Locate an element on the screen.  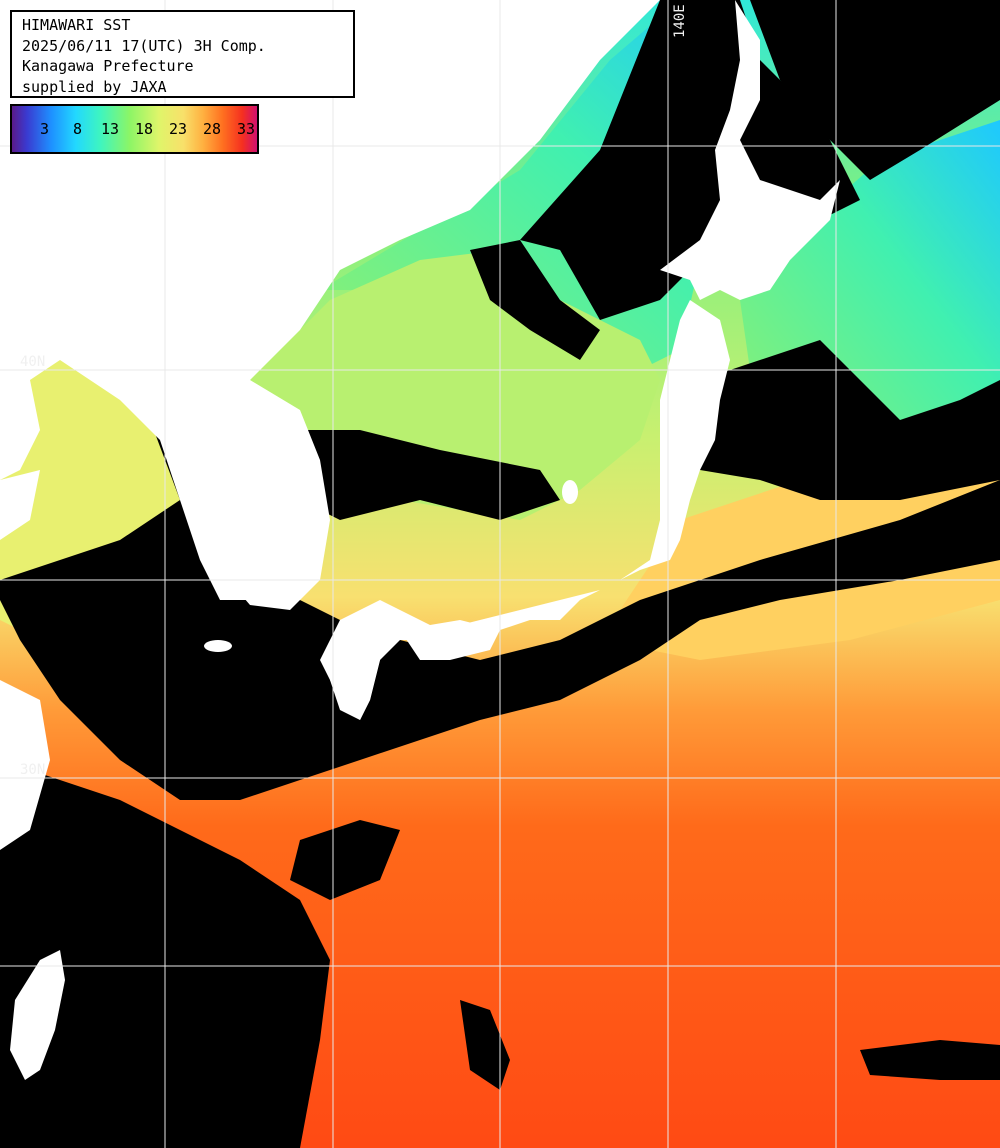
land-shikoku is located at coordinates (450, 640).